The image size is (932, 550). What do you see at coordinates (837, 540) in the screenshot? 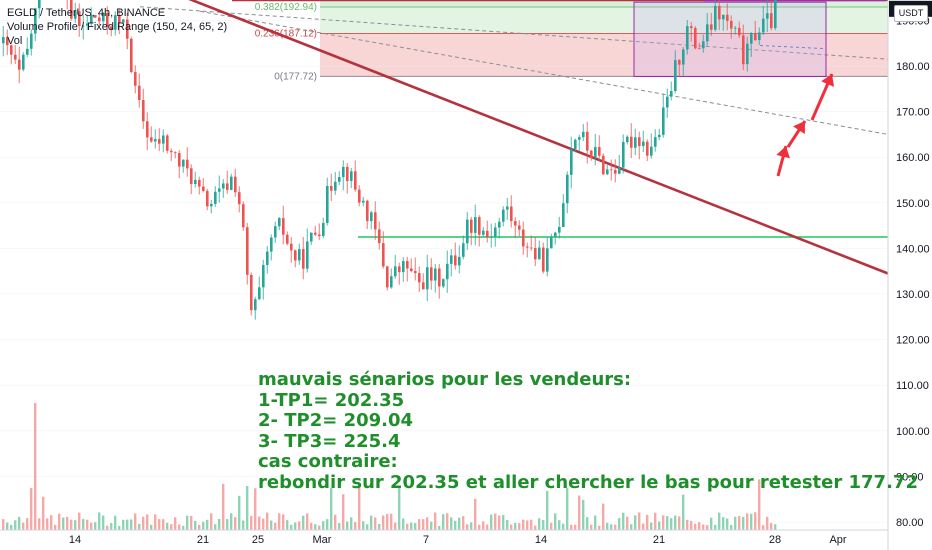
I see `time-tick-label: Apr` at bounding box center [837, 540].